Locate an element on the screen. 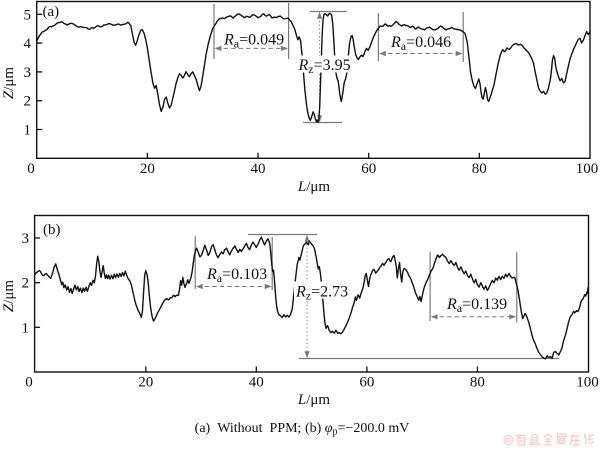 This screenshot has height=455, width=600. svg-text:(a) Without PPM; (b) φp=−200.0: (a) Without PPM; (b) φp=−200.0 mV is located at coordinates (302, 429).